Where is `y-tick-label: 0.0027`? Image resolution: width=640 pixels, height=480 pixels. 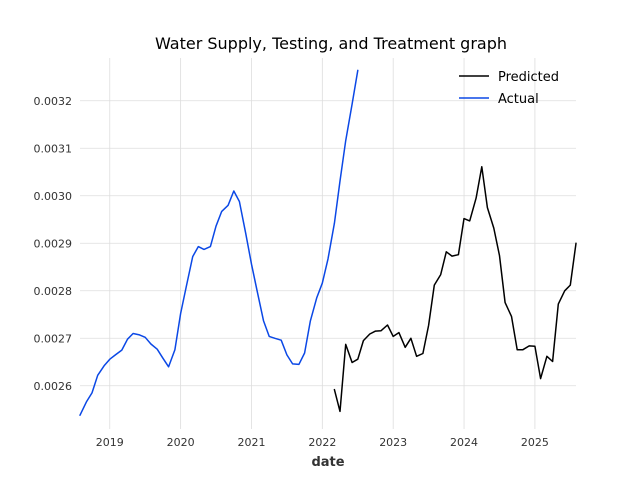 y-tick-label: 0.0027 is located at coordinates (53, 338).